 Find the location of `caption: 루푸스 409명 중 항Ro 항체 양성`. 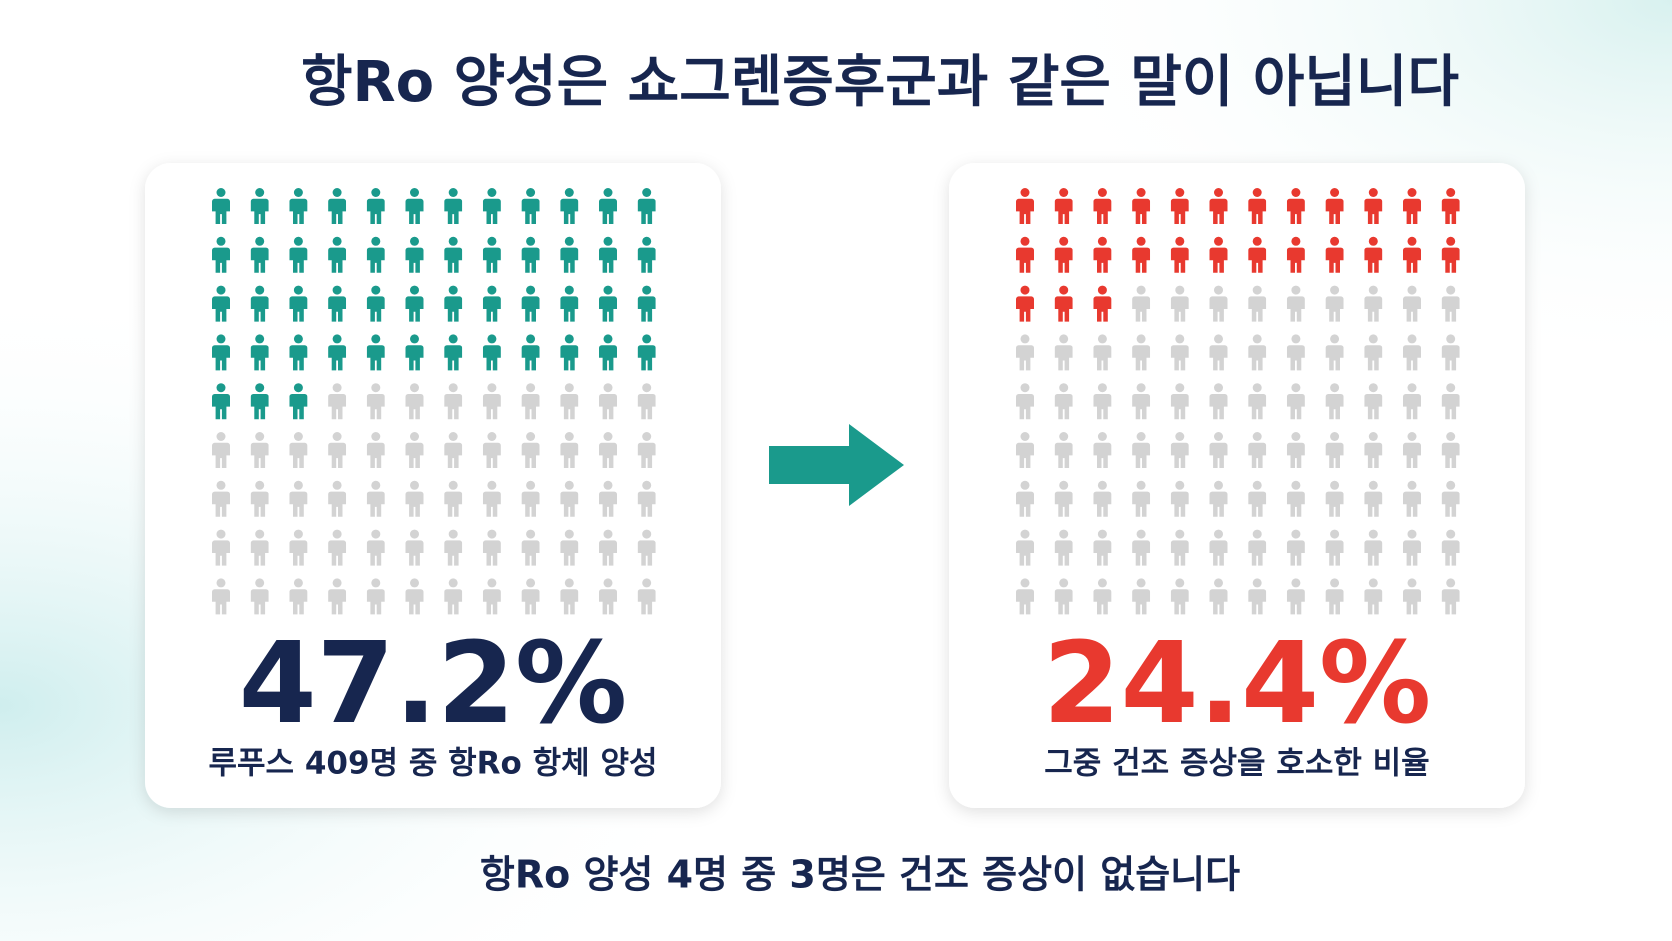

caption: 루푸스 409명 중 항Ro 항체 양성 is located at coordinates (432, 764).